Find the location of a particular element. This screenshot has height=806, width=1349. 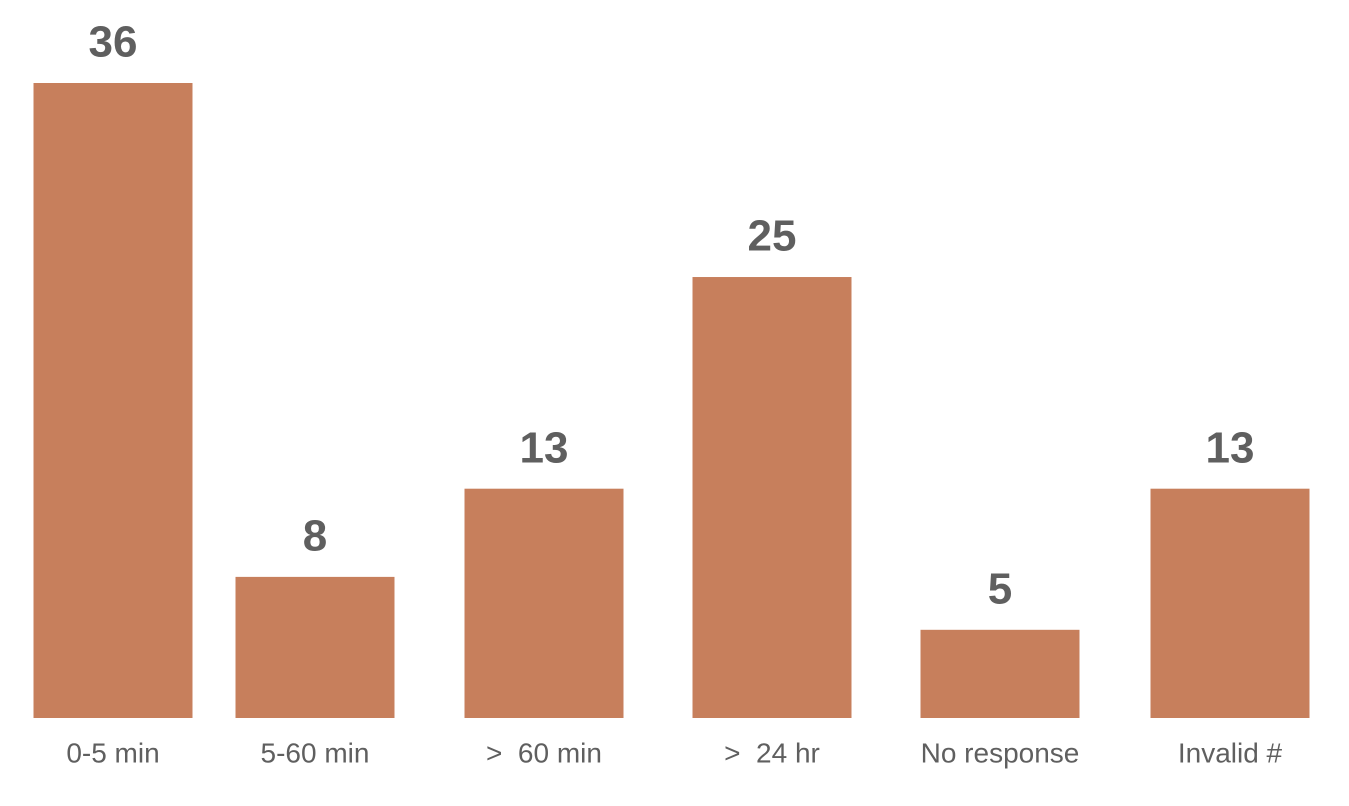

x-tick-label: 0-5 min is located at coordinates (112, 752).